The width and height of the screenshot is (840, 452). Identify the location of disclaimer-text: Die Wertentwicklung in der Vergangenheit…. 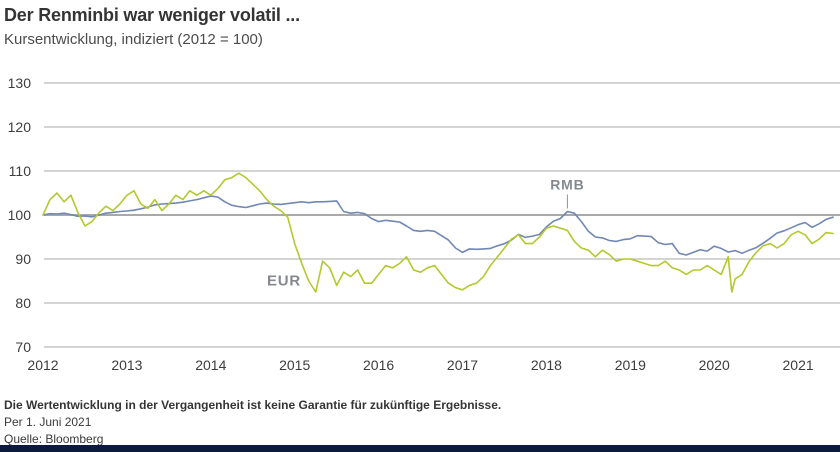
(253, 405).